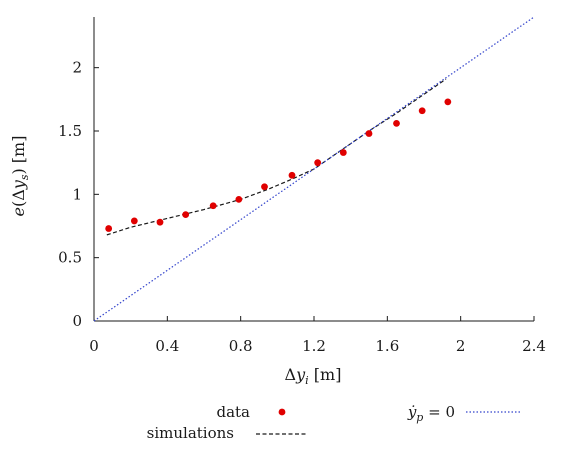 The image size is (561, 452). I want to click on x-axis-label: Δyi [m], so click(313, 376).